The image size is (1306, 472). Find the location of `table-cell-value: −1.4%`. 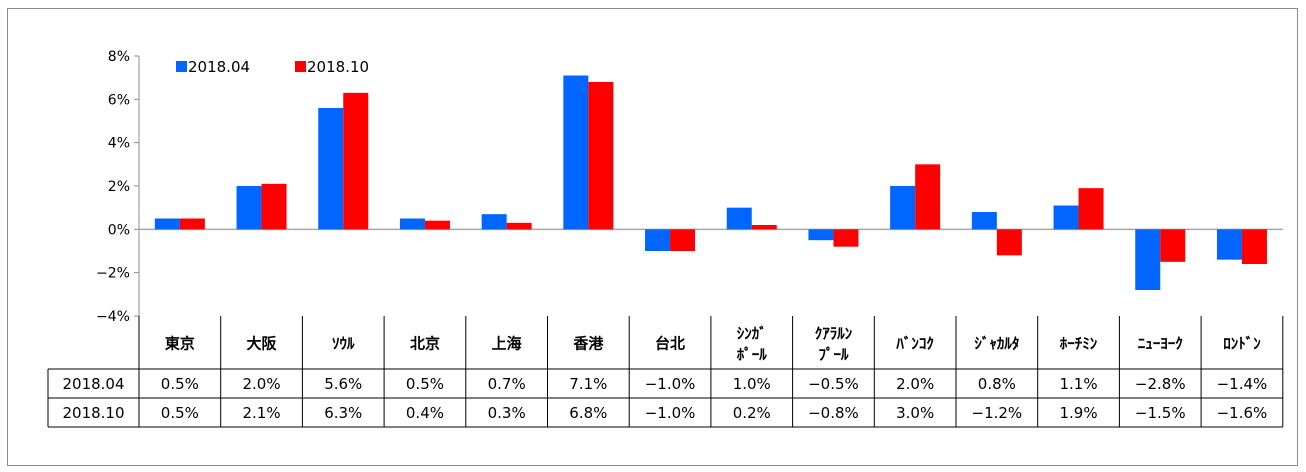

table-cell-value: −1.4% is located at coordinates (1242, 384).